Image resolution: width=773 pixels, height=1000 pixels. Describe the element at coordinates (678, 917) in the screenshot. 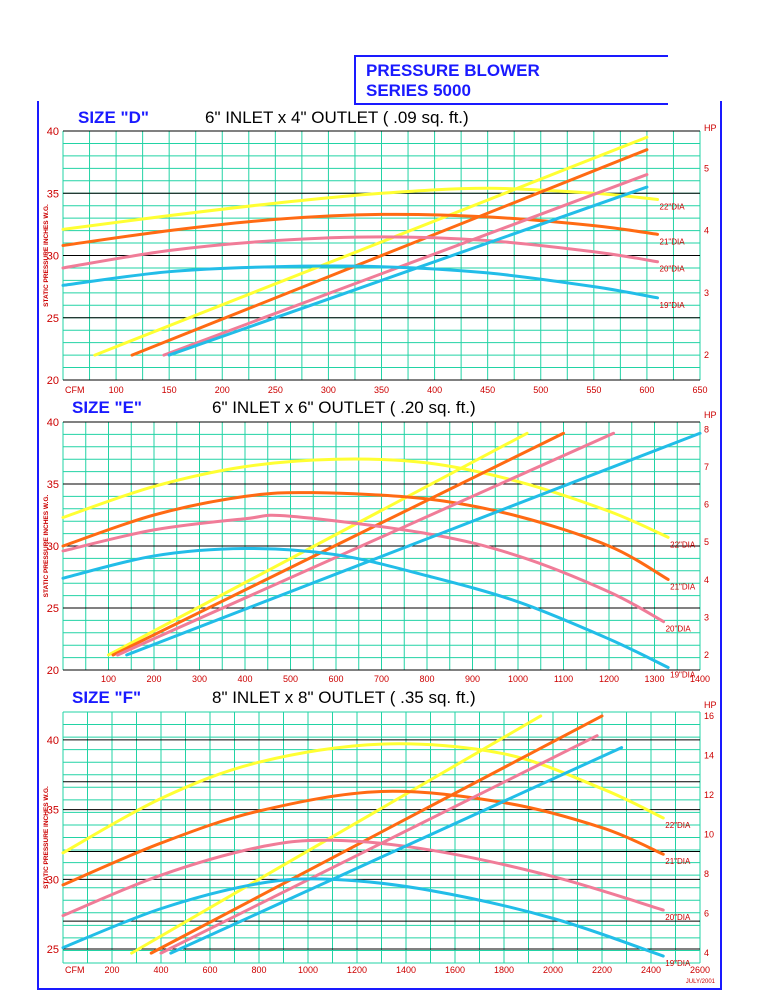

I see `series-label-20in: 20"DIA` at that location.